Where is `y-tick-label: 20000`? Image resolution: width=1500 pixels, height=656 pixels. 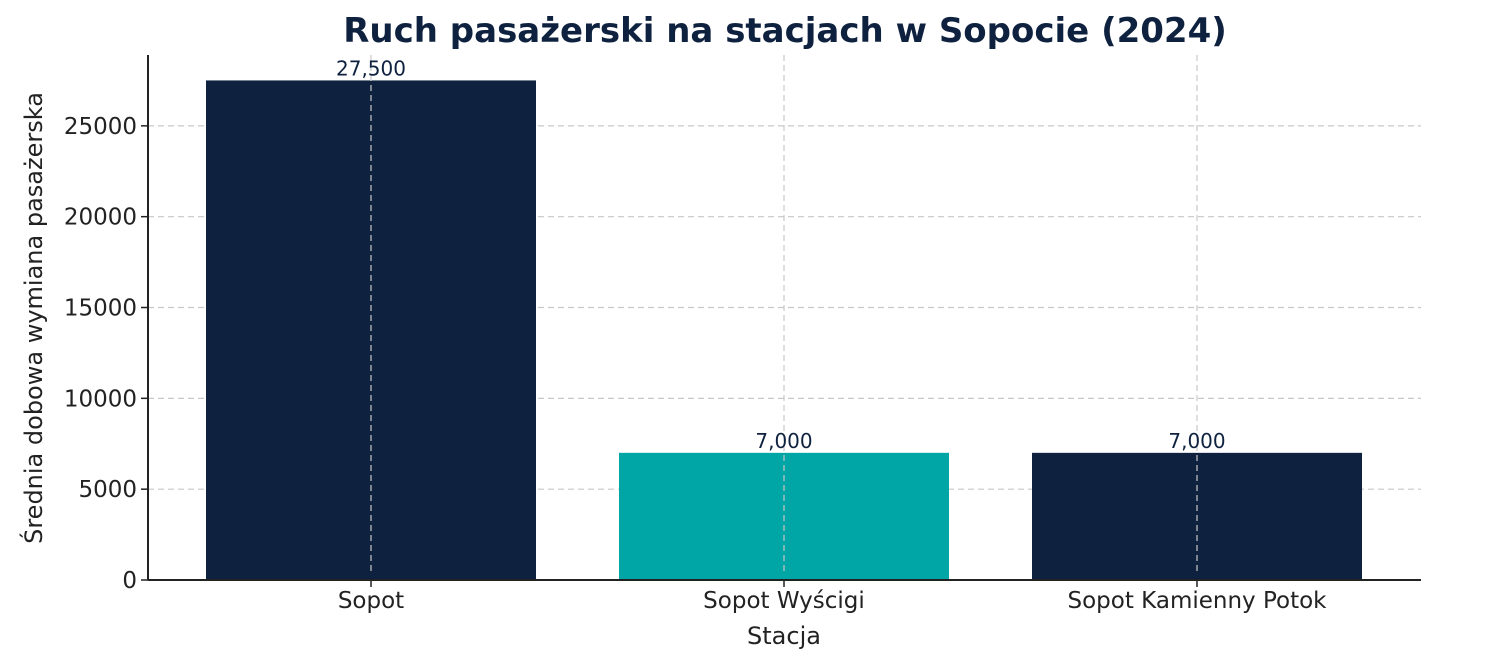
y-tick-label: 20000 is located at coordinates (100, 218).